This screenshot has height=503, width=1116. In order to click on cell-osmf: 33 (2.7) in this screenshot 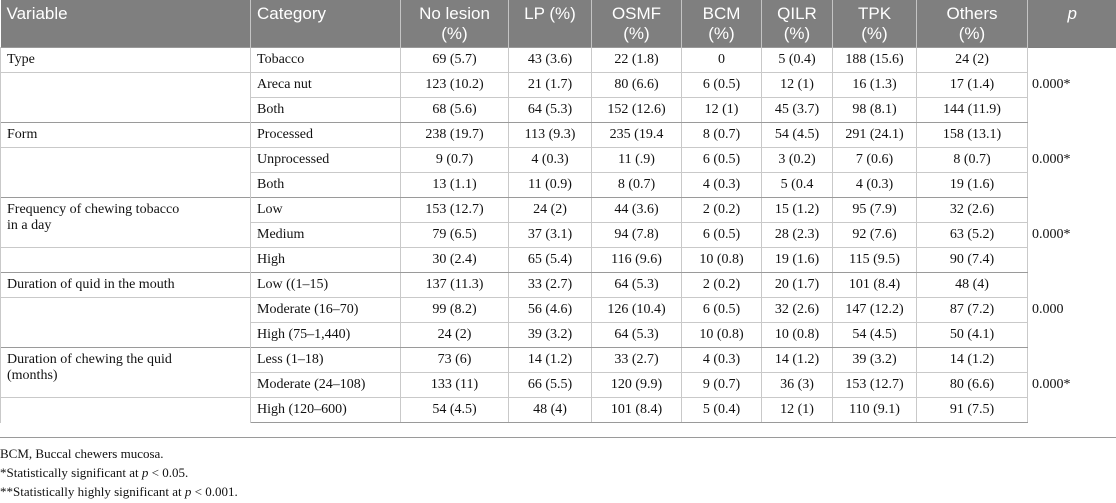, I will do `click(636, 360)`.